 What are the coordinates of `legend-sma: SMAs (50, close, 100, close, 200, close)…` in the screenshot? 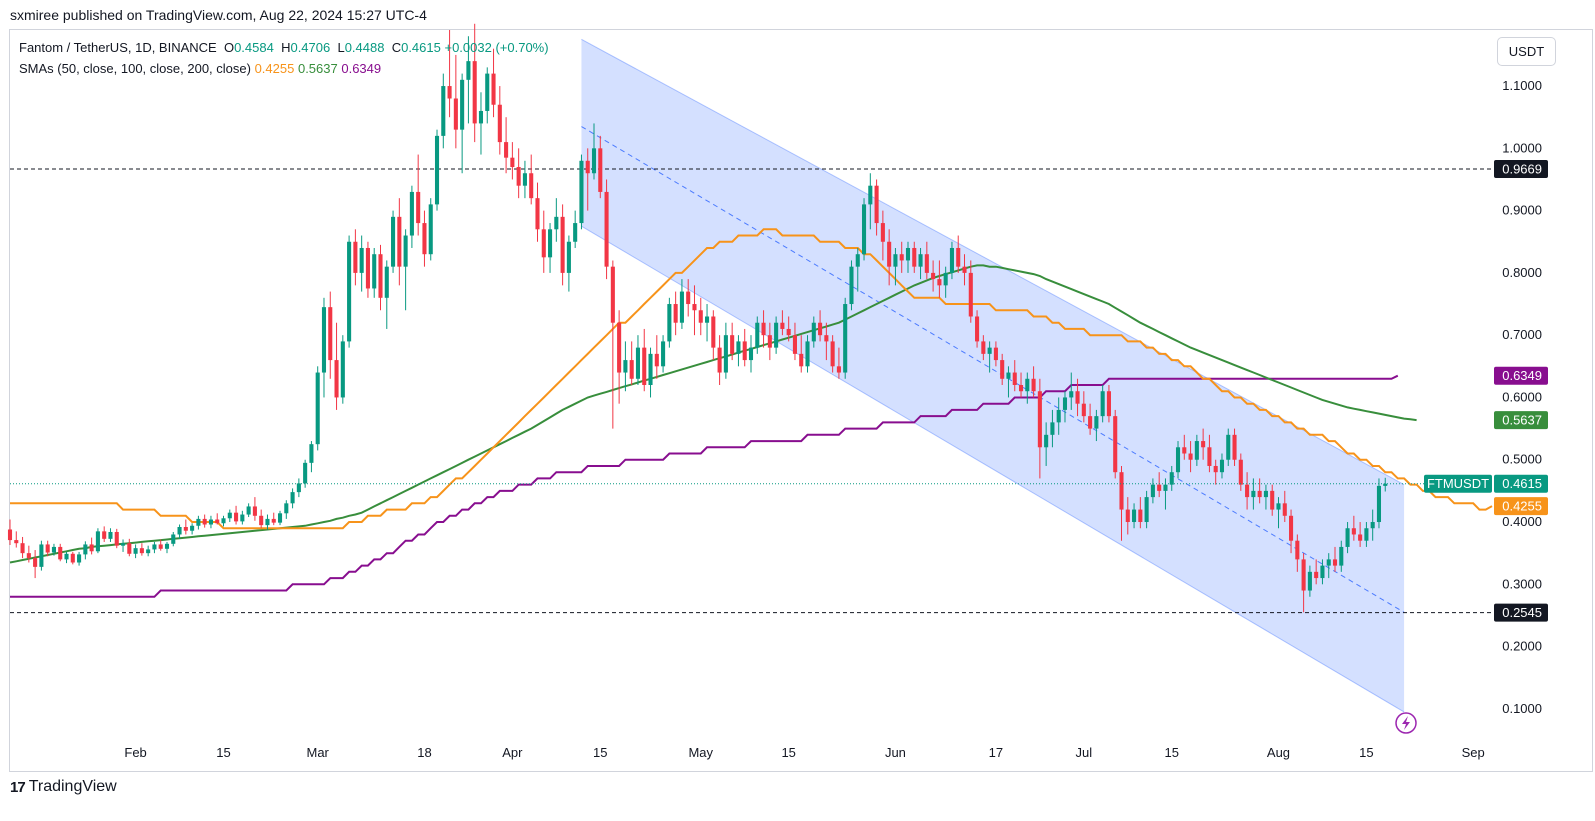 It's located at (200, 68).